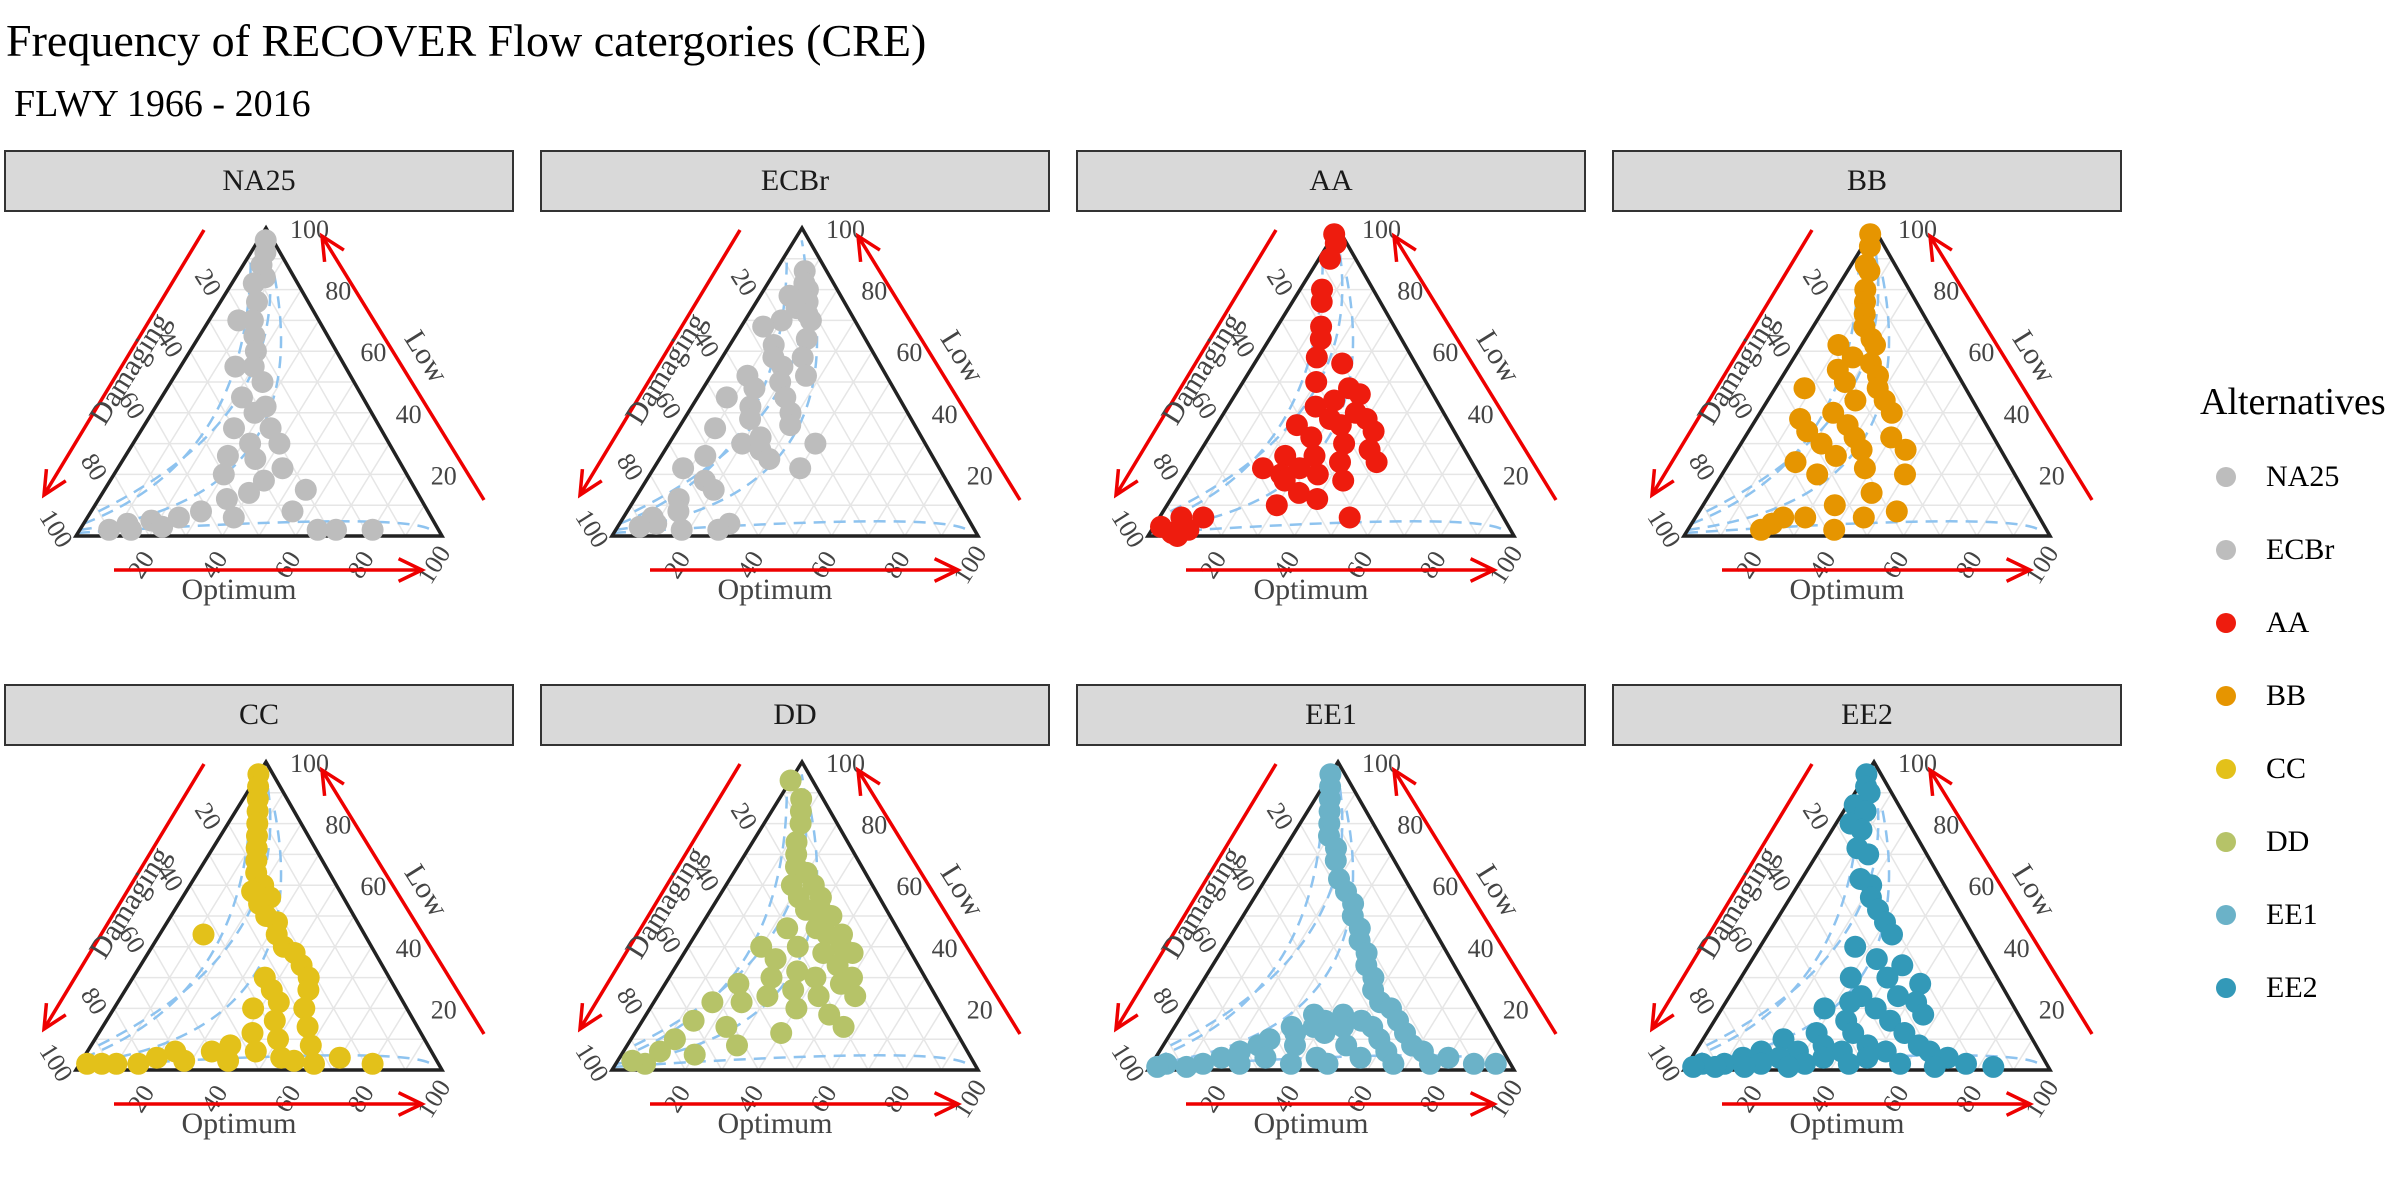  What do you see at coordinates (2300, 695) in the screenshot?
I see `legend-item: BB` at bounding box center [2300, 695].